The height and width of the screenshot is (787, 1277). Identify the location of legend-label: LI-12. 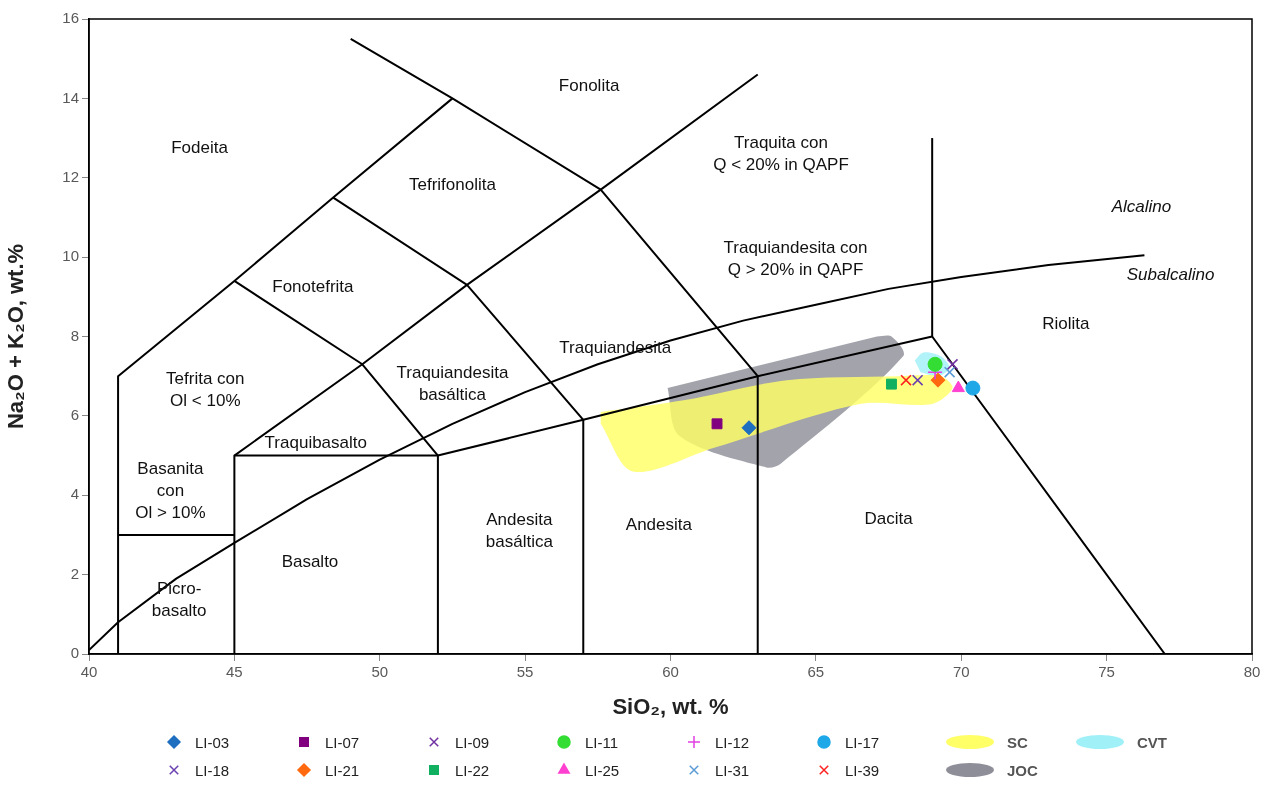
(732, 742).